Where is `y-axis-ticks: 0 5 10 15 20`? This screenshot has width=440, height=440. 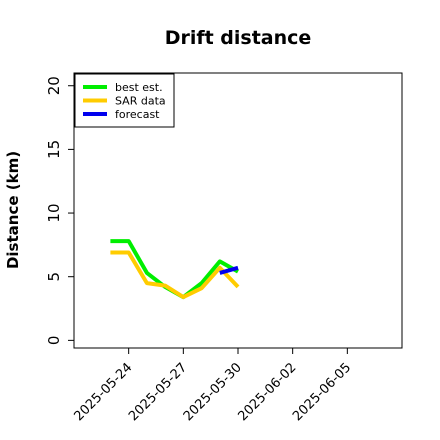 y-axis-ticks: 0 5 10 15 20 is located at coordinates (59, 210).